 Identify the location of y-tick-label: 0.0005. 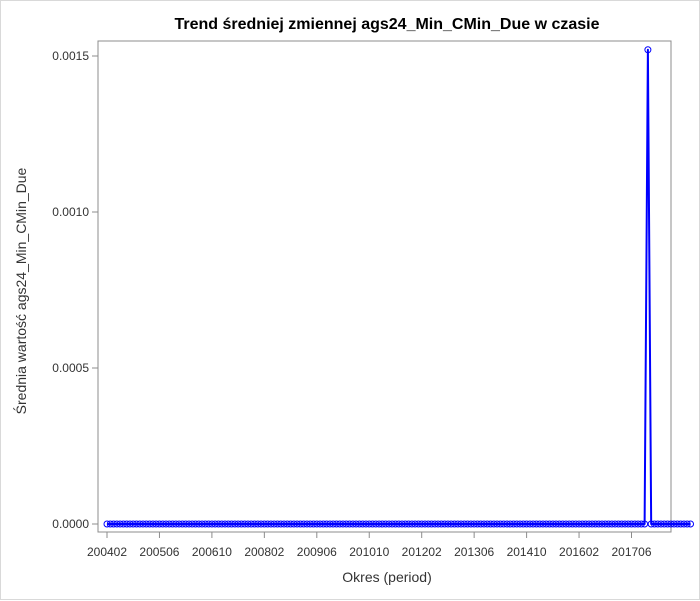
(70, 368).